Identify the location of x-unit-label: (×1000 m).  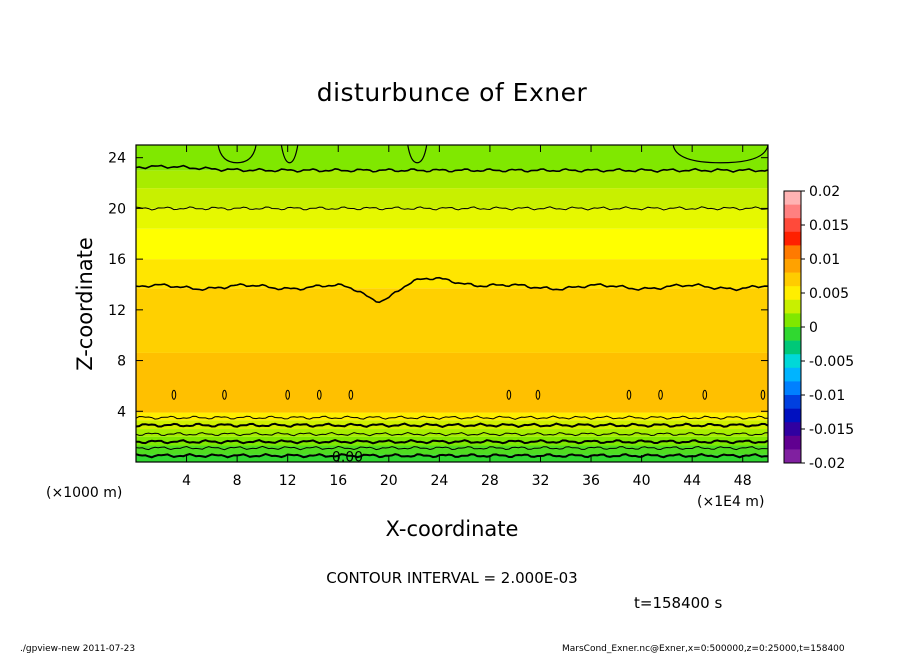
(84, 493).